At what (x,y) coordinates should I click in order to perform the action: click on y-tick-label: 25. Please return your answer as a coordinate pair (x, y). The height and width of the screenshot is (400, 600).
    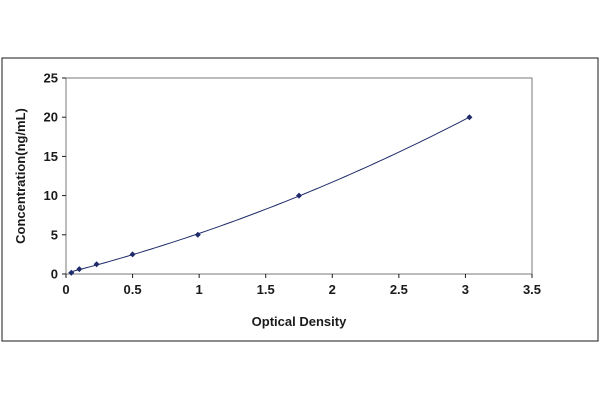
    Looking at the image, I should click on (51, 78).